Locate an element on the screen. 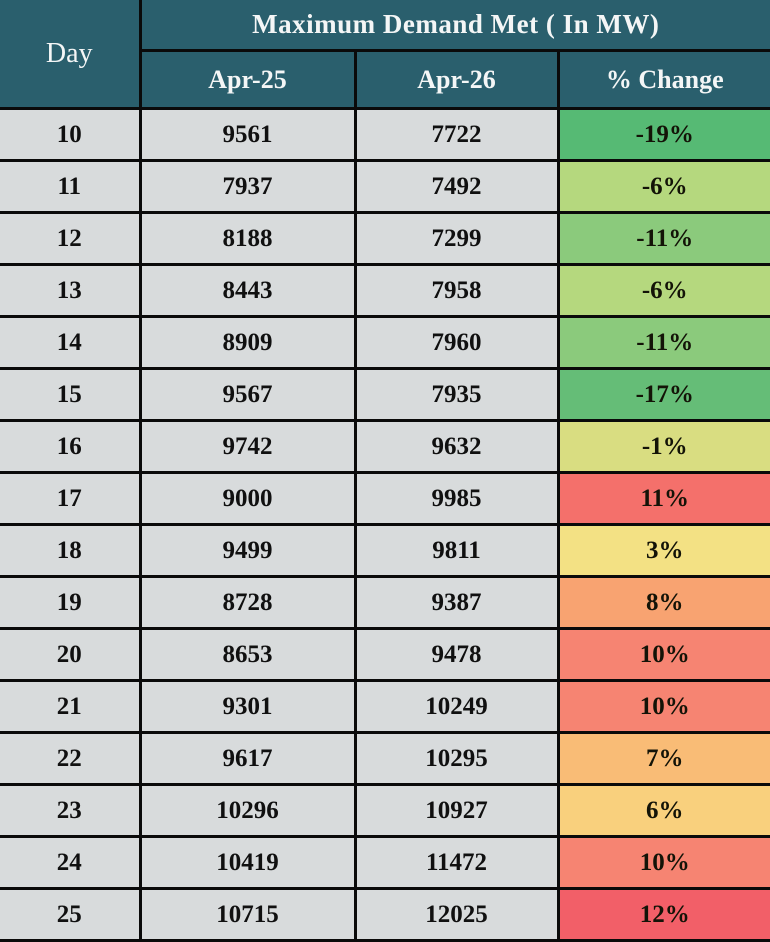 This screenshot has height=942, width=770. change-cell: 8% is located at coordinates (663, 602).